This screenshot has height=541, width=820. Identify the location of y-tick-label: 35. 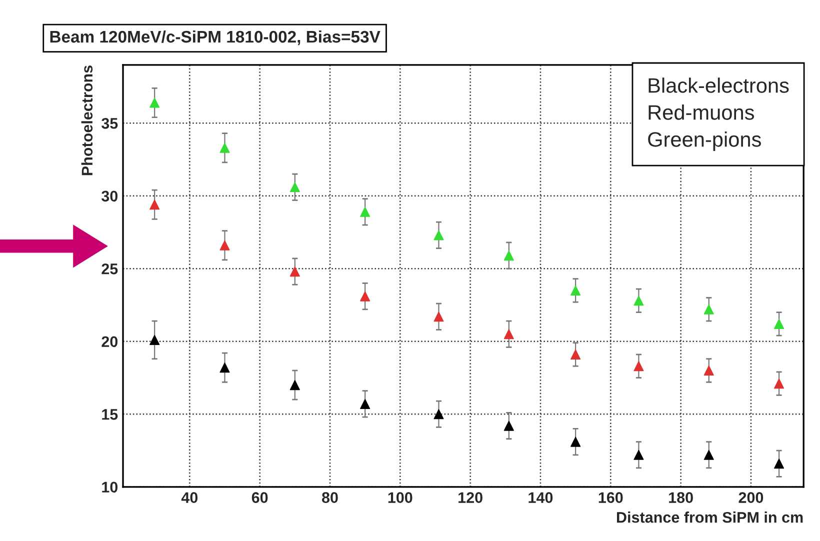
(110, 123).